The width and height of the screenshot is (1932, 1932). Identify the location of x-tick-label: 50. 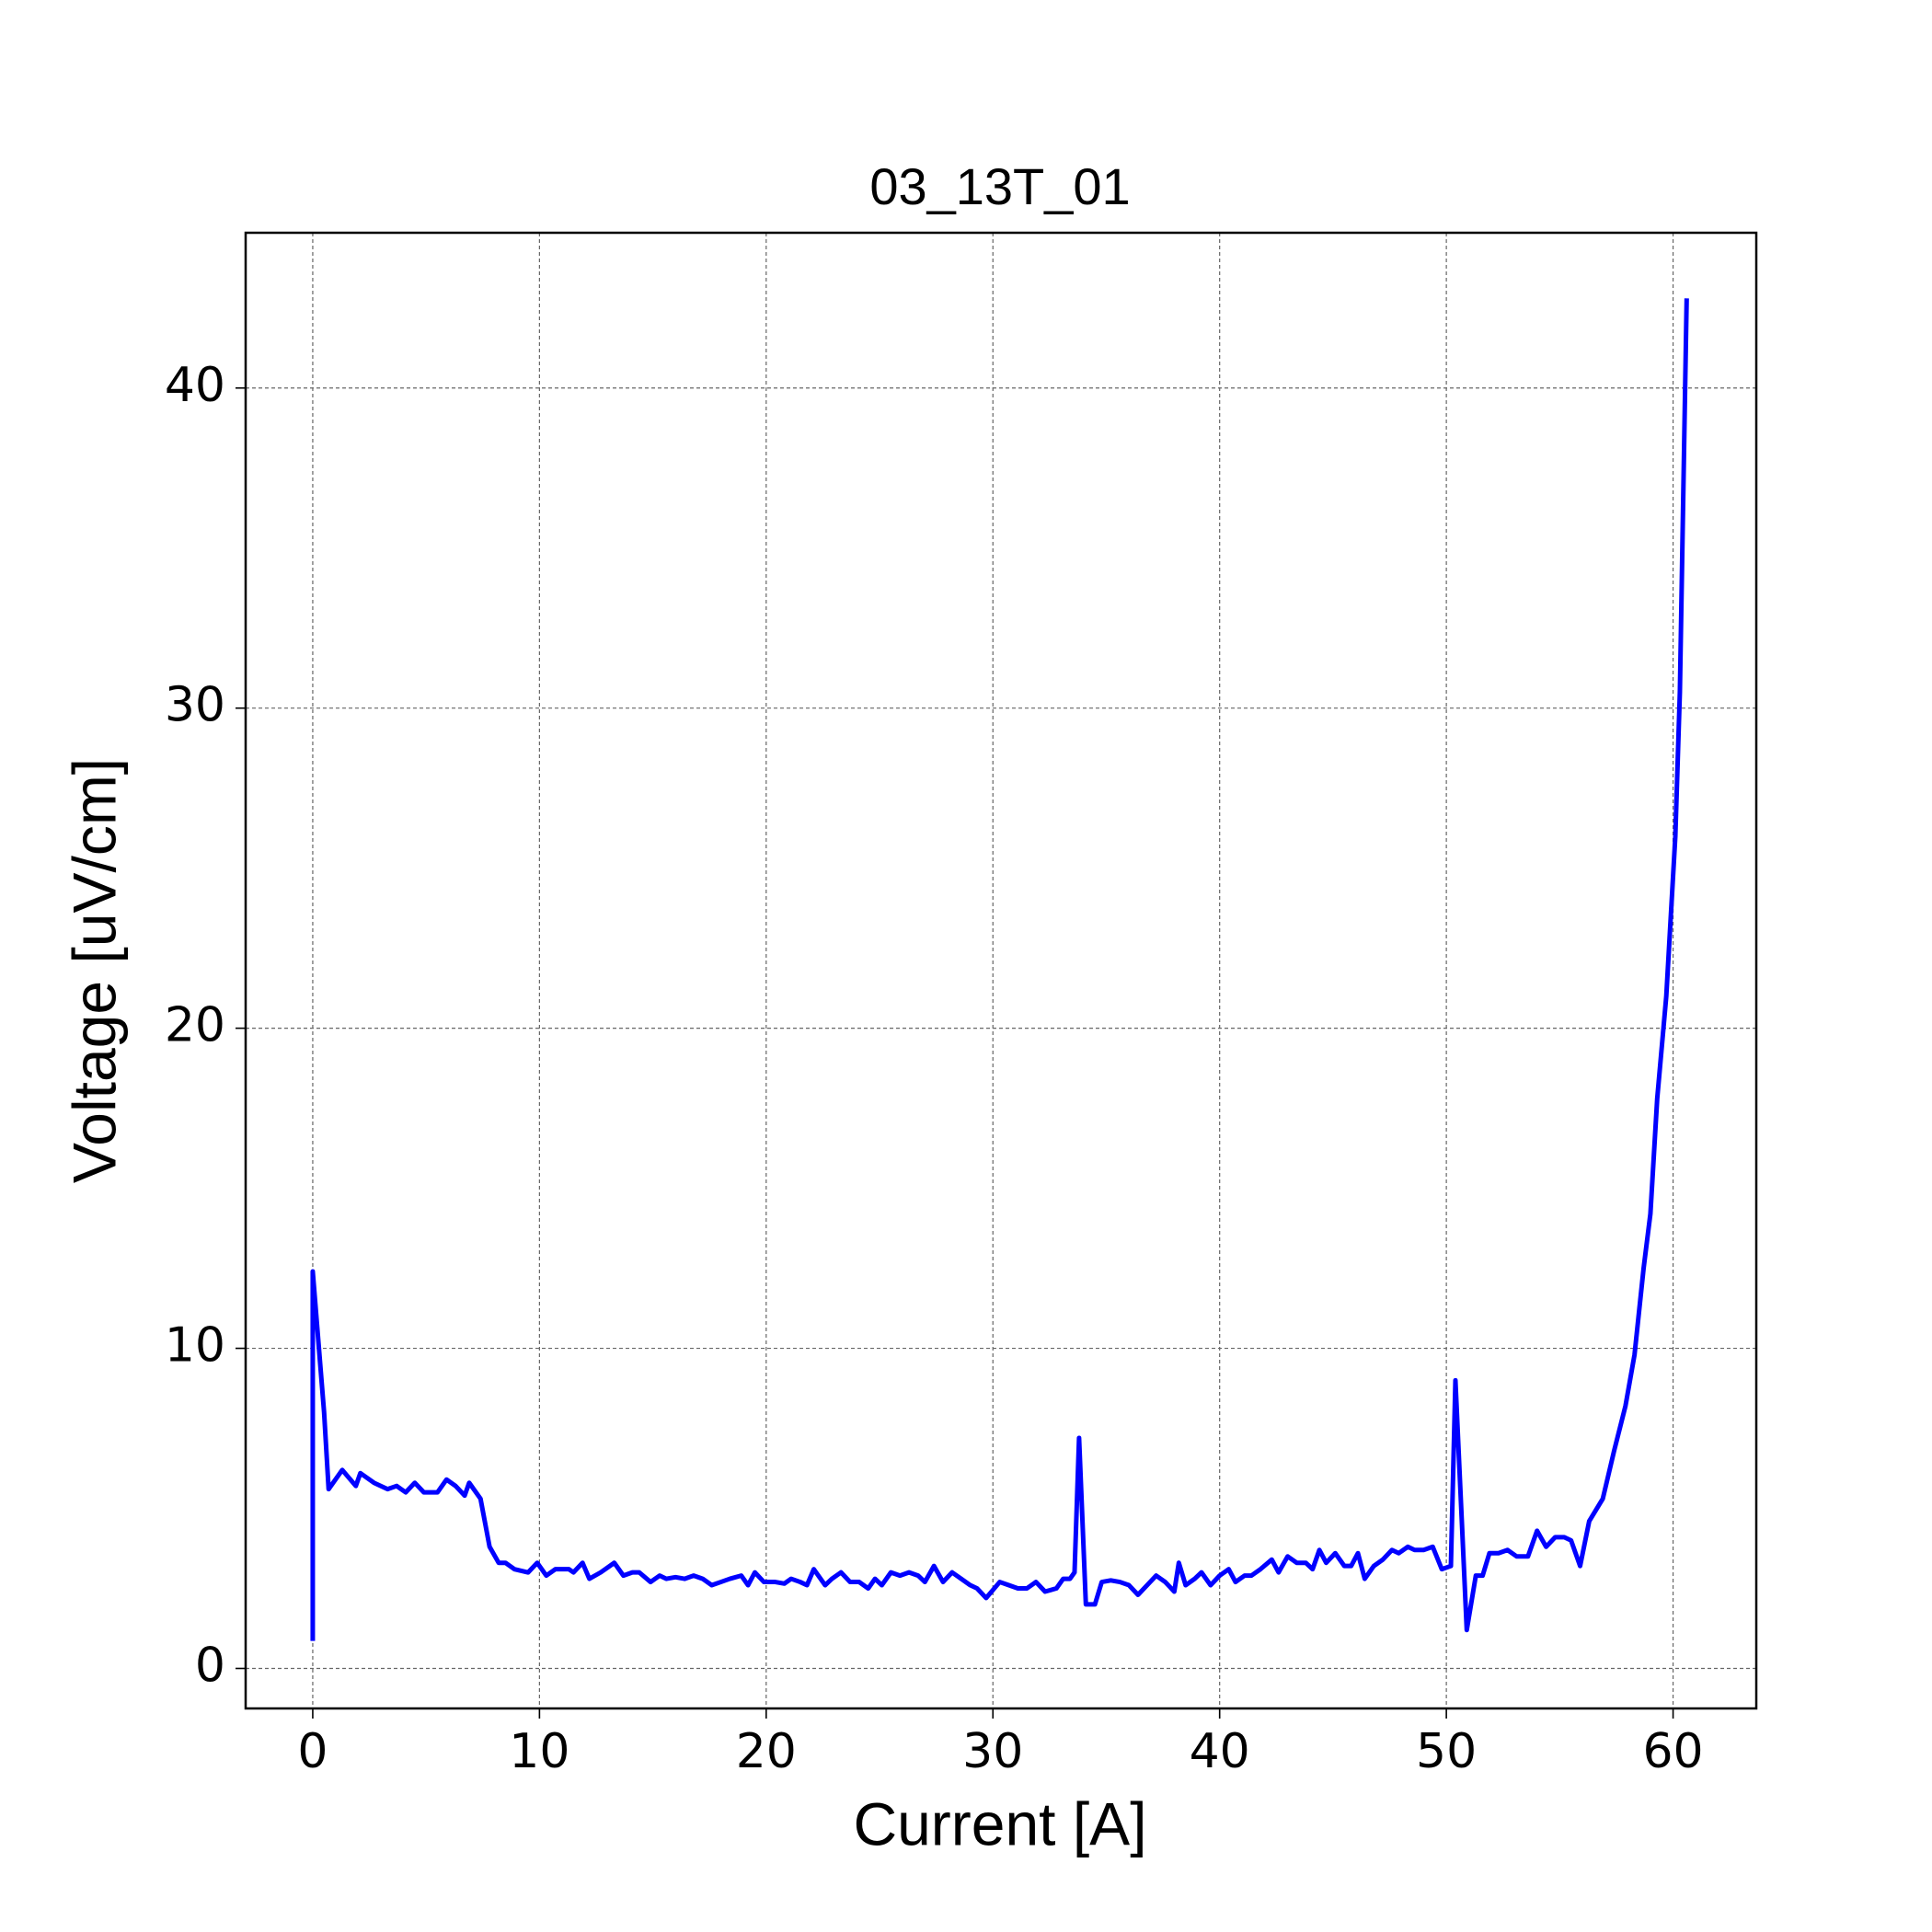
(1446, 1751).